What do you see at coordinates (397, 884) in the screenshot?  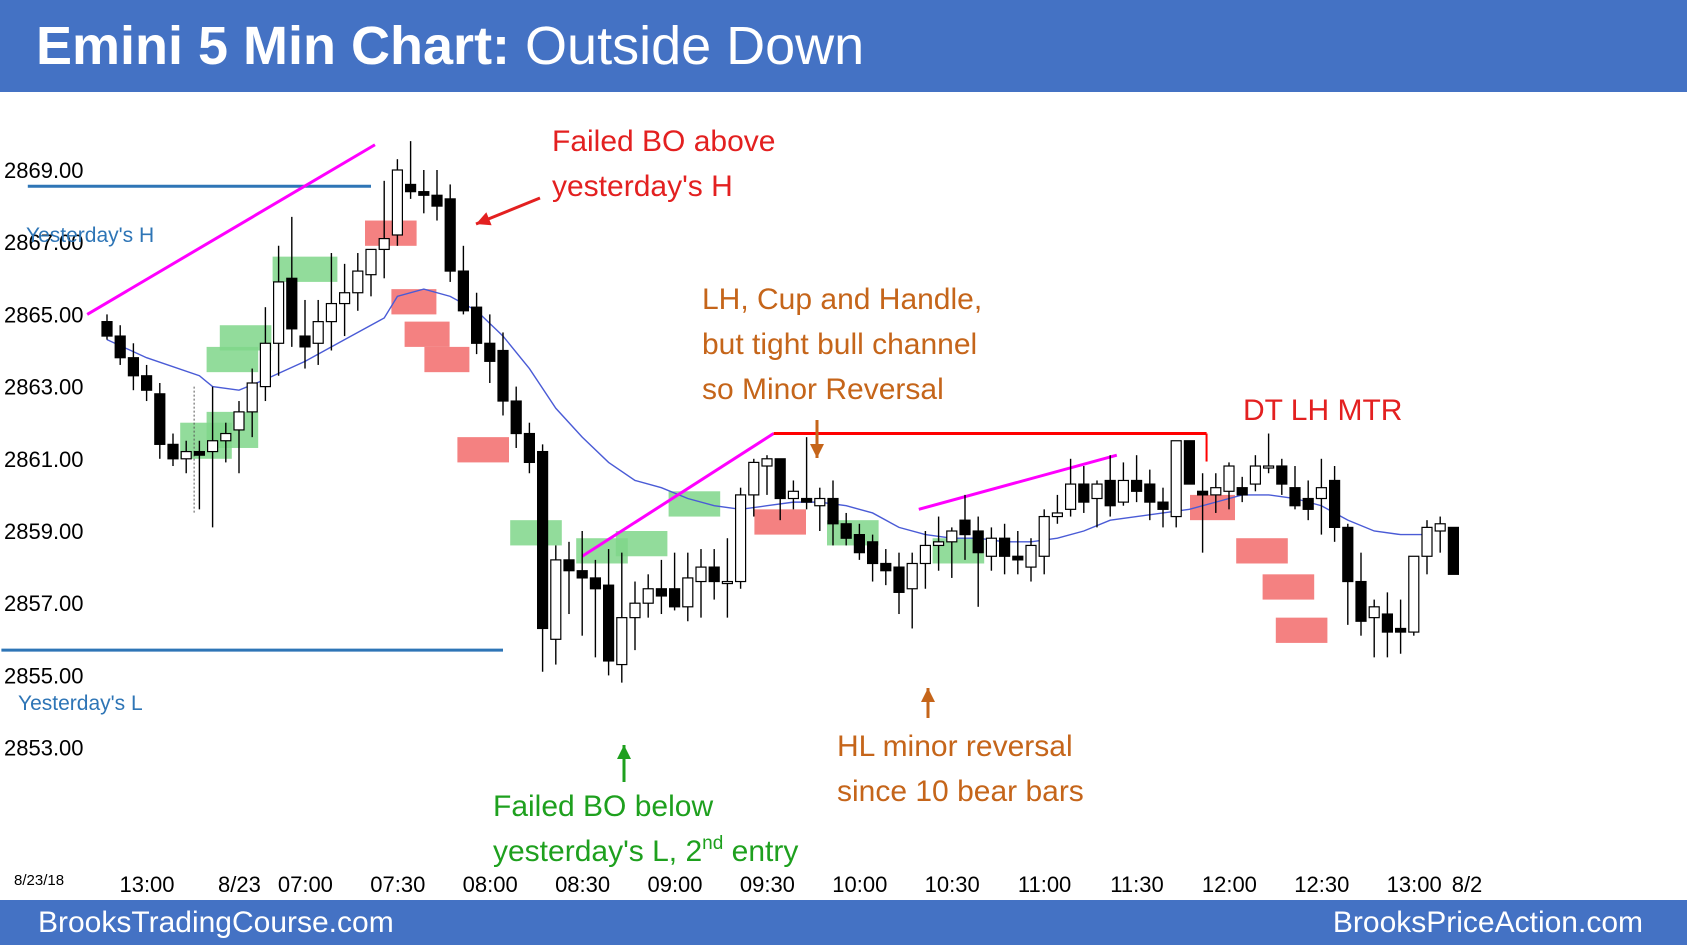 I see `x-tick-label: 07:30` at bounding box center [397, 884].